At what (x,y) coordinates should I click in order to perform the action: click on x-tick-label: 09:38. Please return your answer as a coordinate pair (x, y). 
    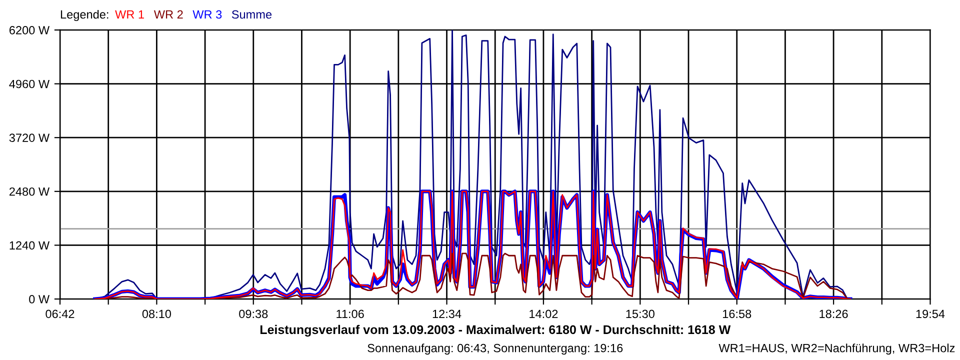
    Looking at the image, I should click on (253, 314).